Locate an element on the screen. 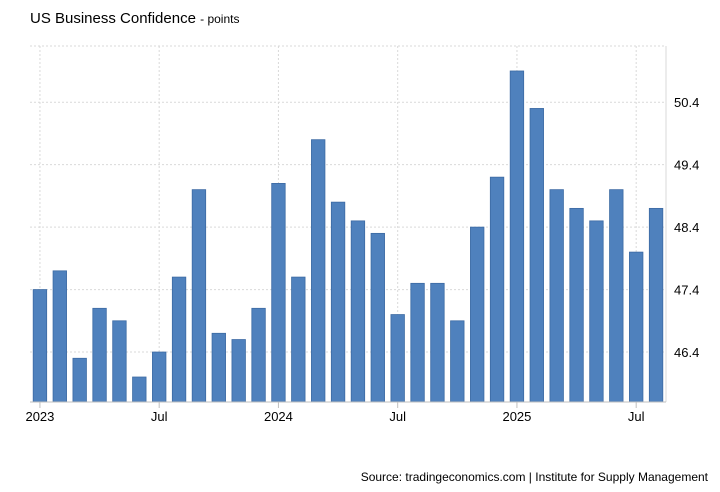  y-tick-label: 48.4 is located at coordinates (686, 227).